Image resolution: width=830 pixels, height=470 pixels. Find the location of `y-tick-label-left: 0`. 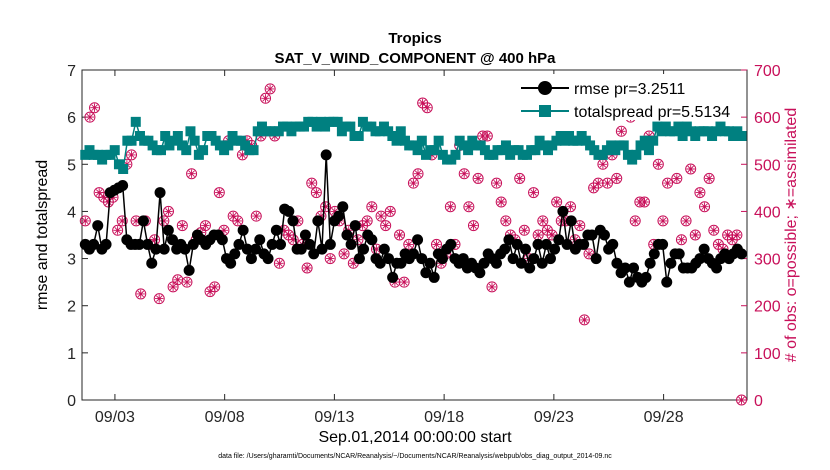

y-tick-label-left: 0 is located at coordinates (71, 401).